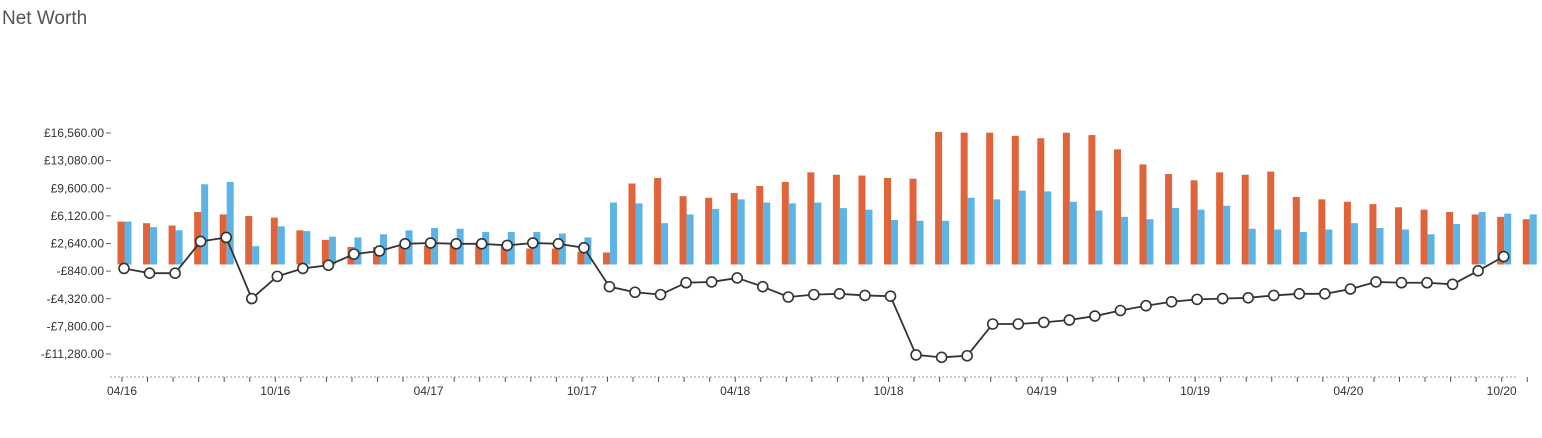 Image resolution: width=1542 pixels, height=438 pixels. What do you see at coordinates (78, 244) in the screenshot?
I see `y-tick-label: £2,640.00` at bounding box center [78, 244].